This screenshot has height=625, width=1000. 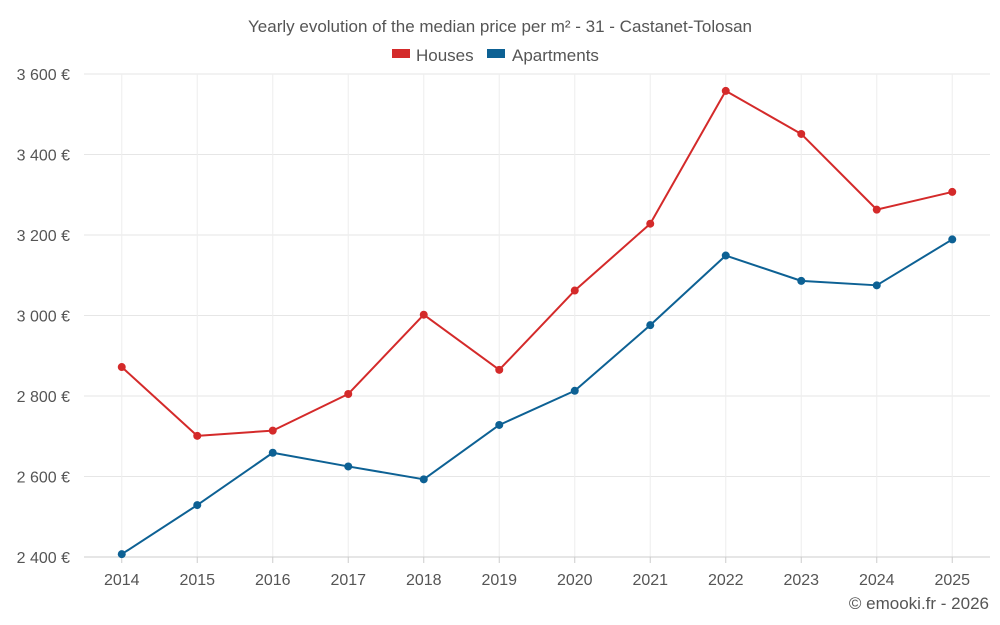 I want to click on x-tick-label: 2014, so click(x=122, y=580).